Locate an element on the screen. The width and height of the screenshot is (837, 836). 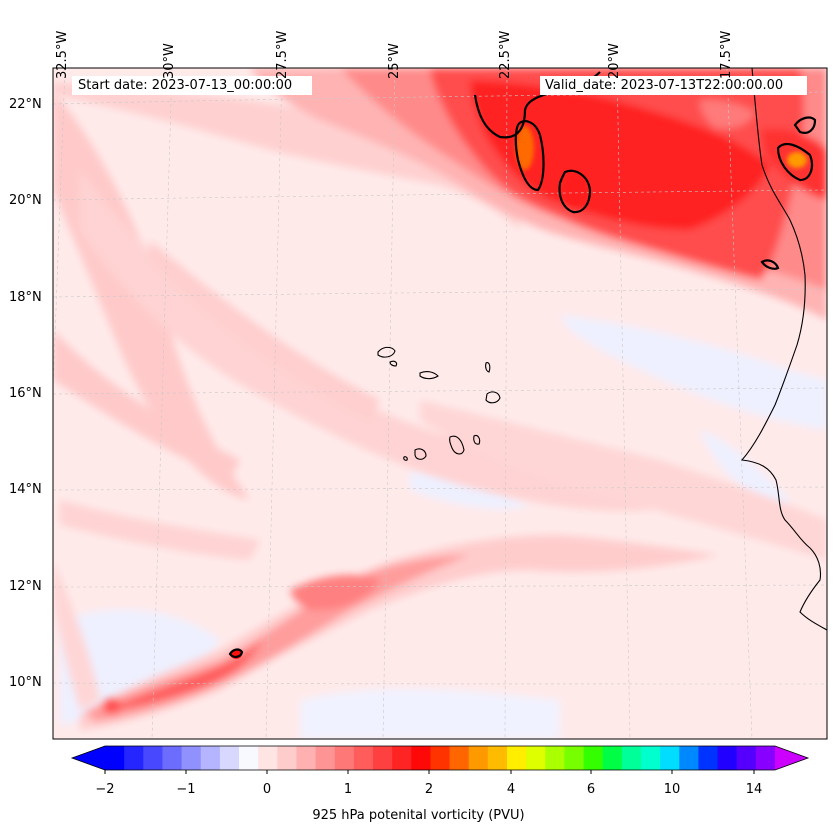
coastline is located at coordinates (783, 349).